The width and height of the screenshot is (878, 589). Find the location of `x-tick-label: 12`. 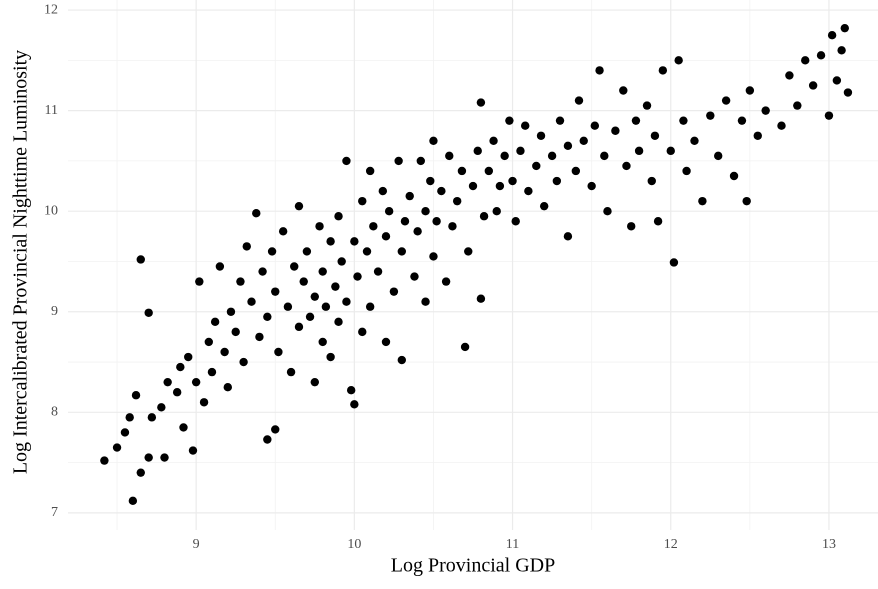

x-tick-label: 12 is located at coordinates (671, 544).